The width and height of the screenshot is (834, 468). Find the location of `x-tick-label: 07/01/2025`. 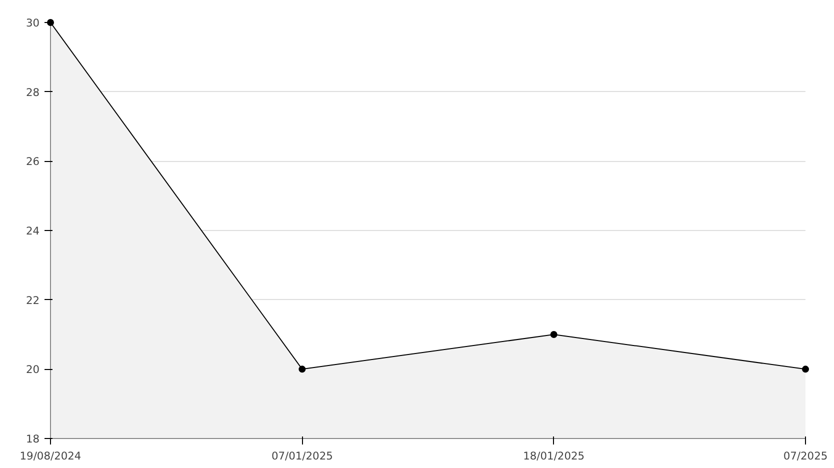

x-tick-label: 07/01/2025 is located at coordinates (302, 456).